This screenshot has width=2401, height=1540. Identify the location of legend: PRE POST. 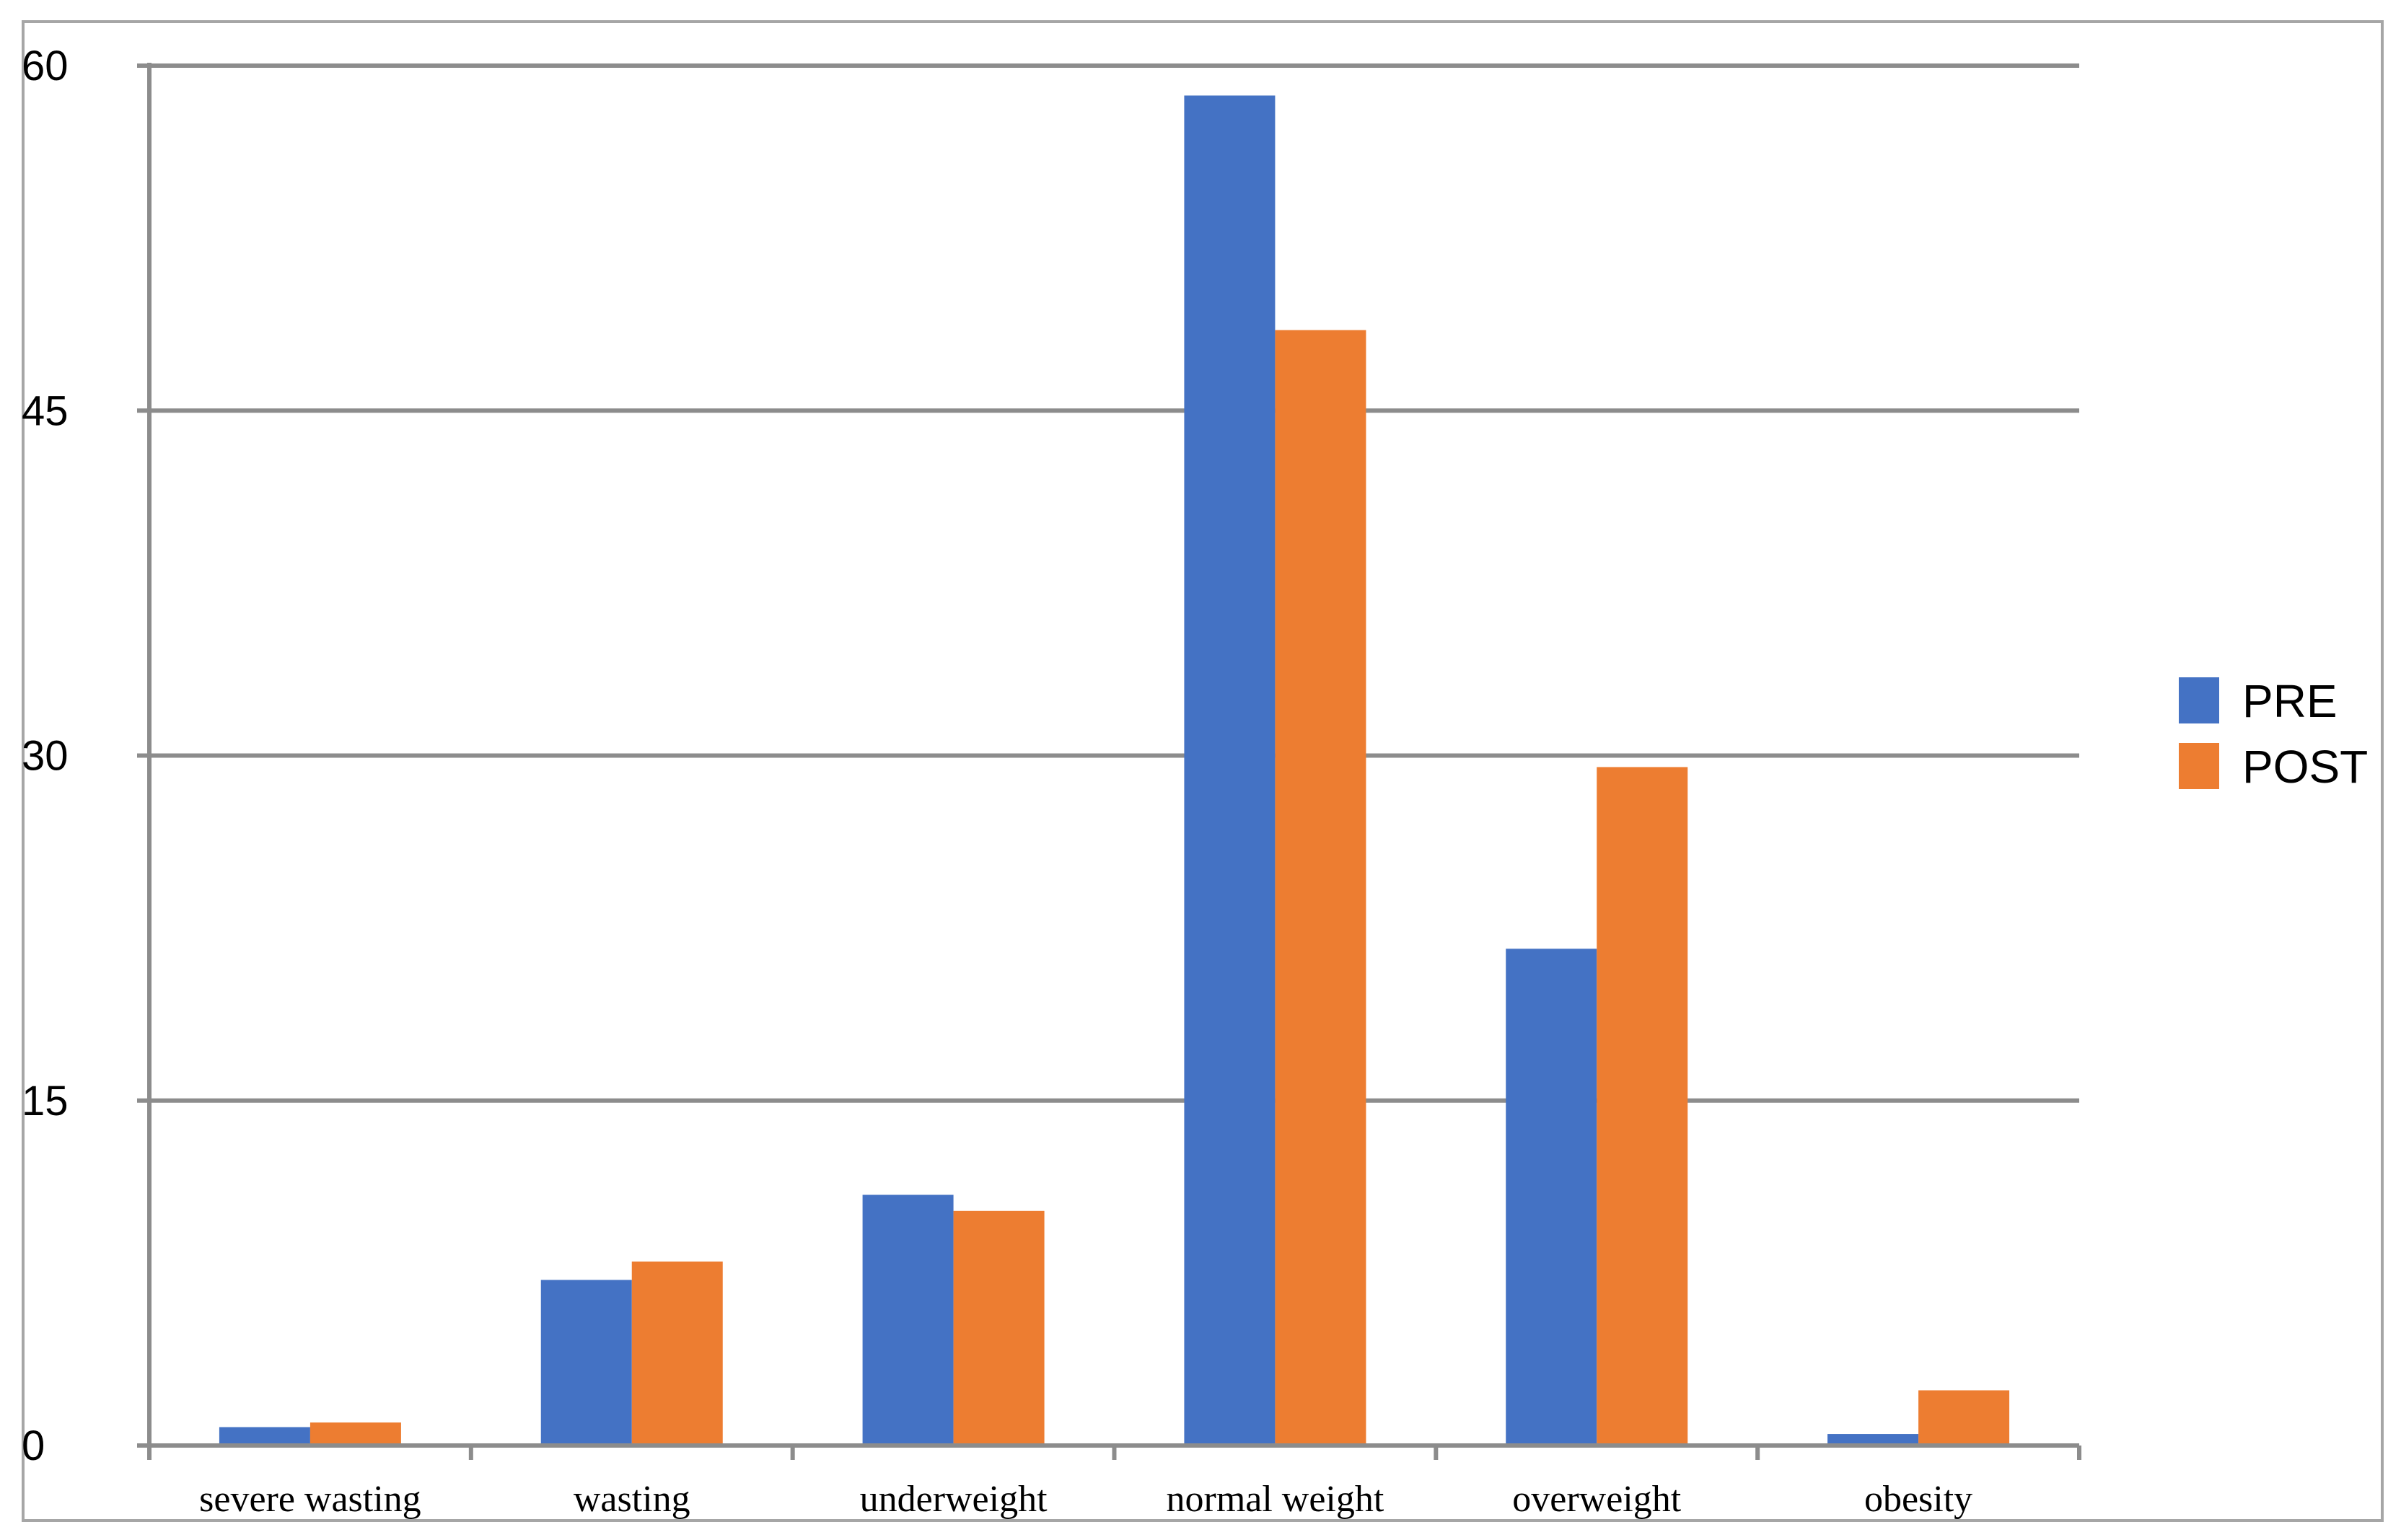
(2273, 734).